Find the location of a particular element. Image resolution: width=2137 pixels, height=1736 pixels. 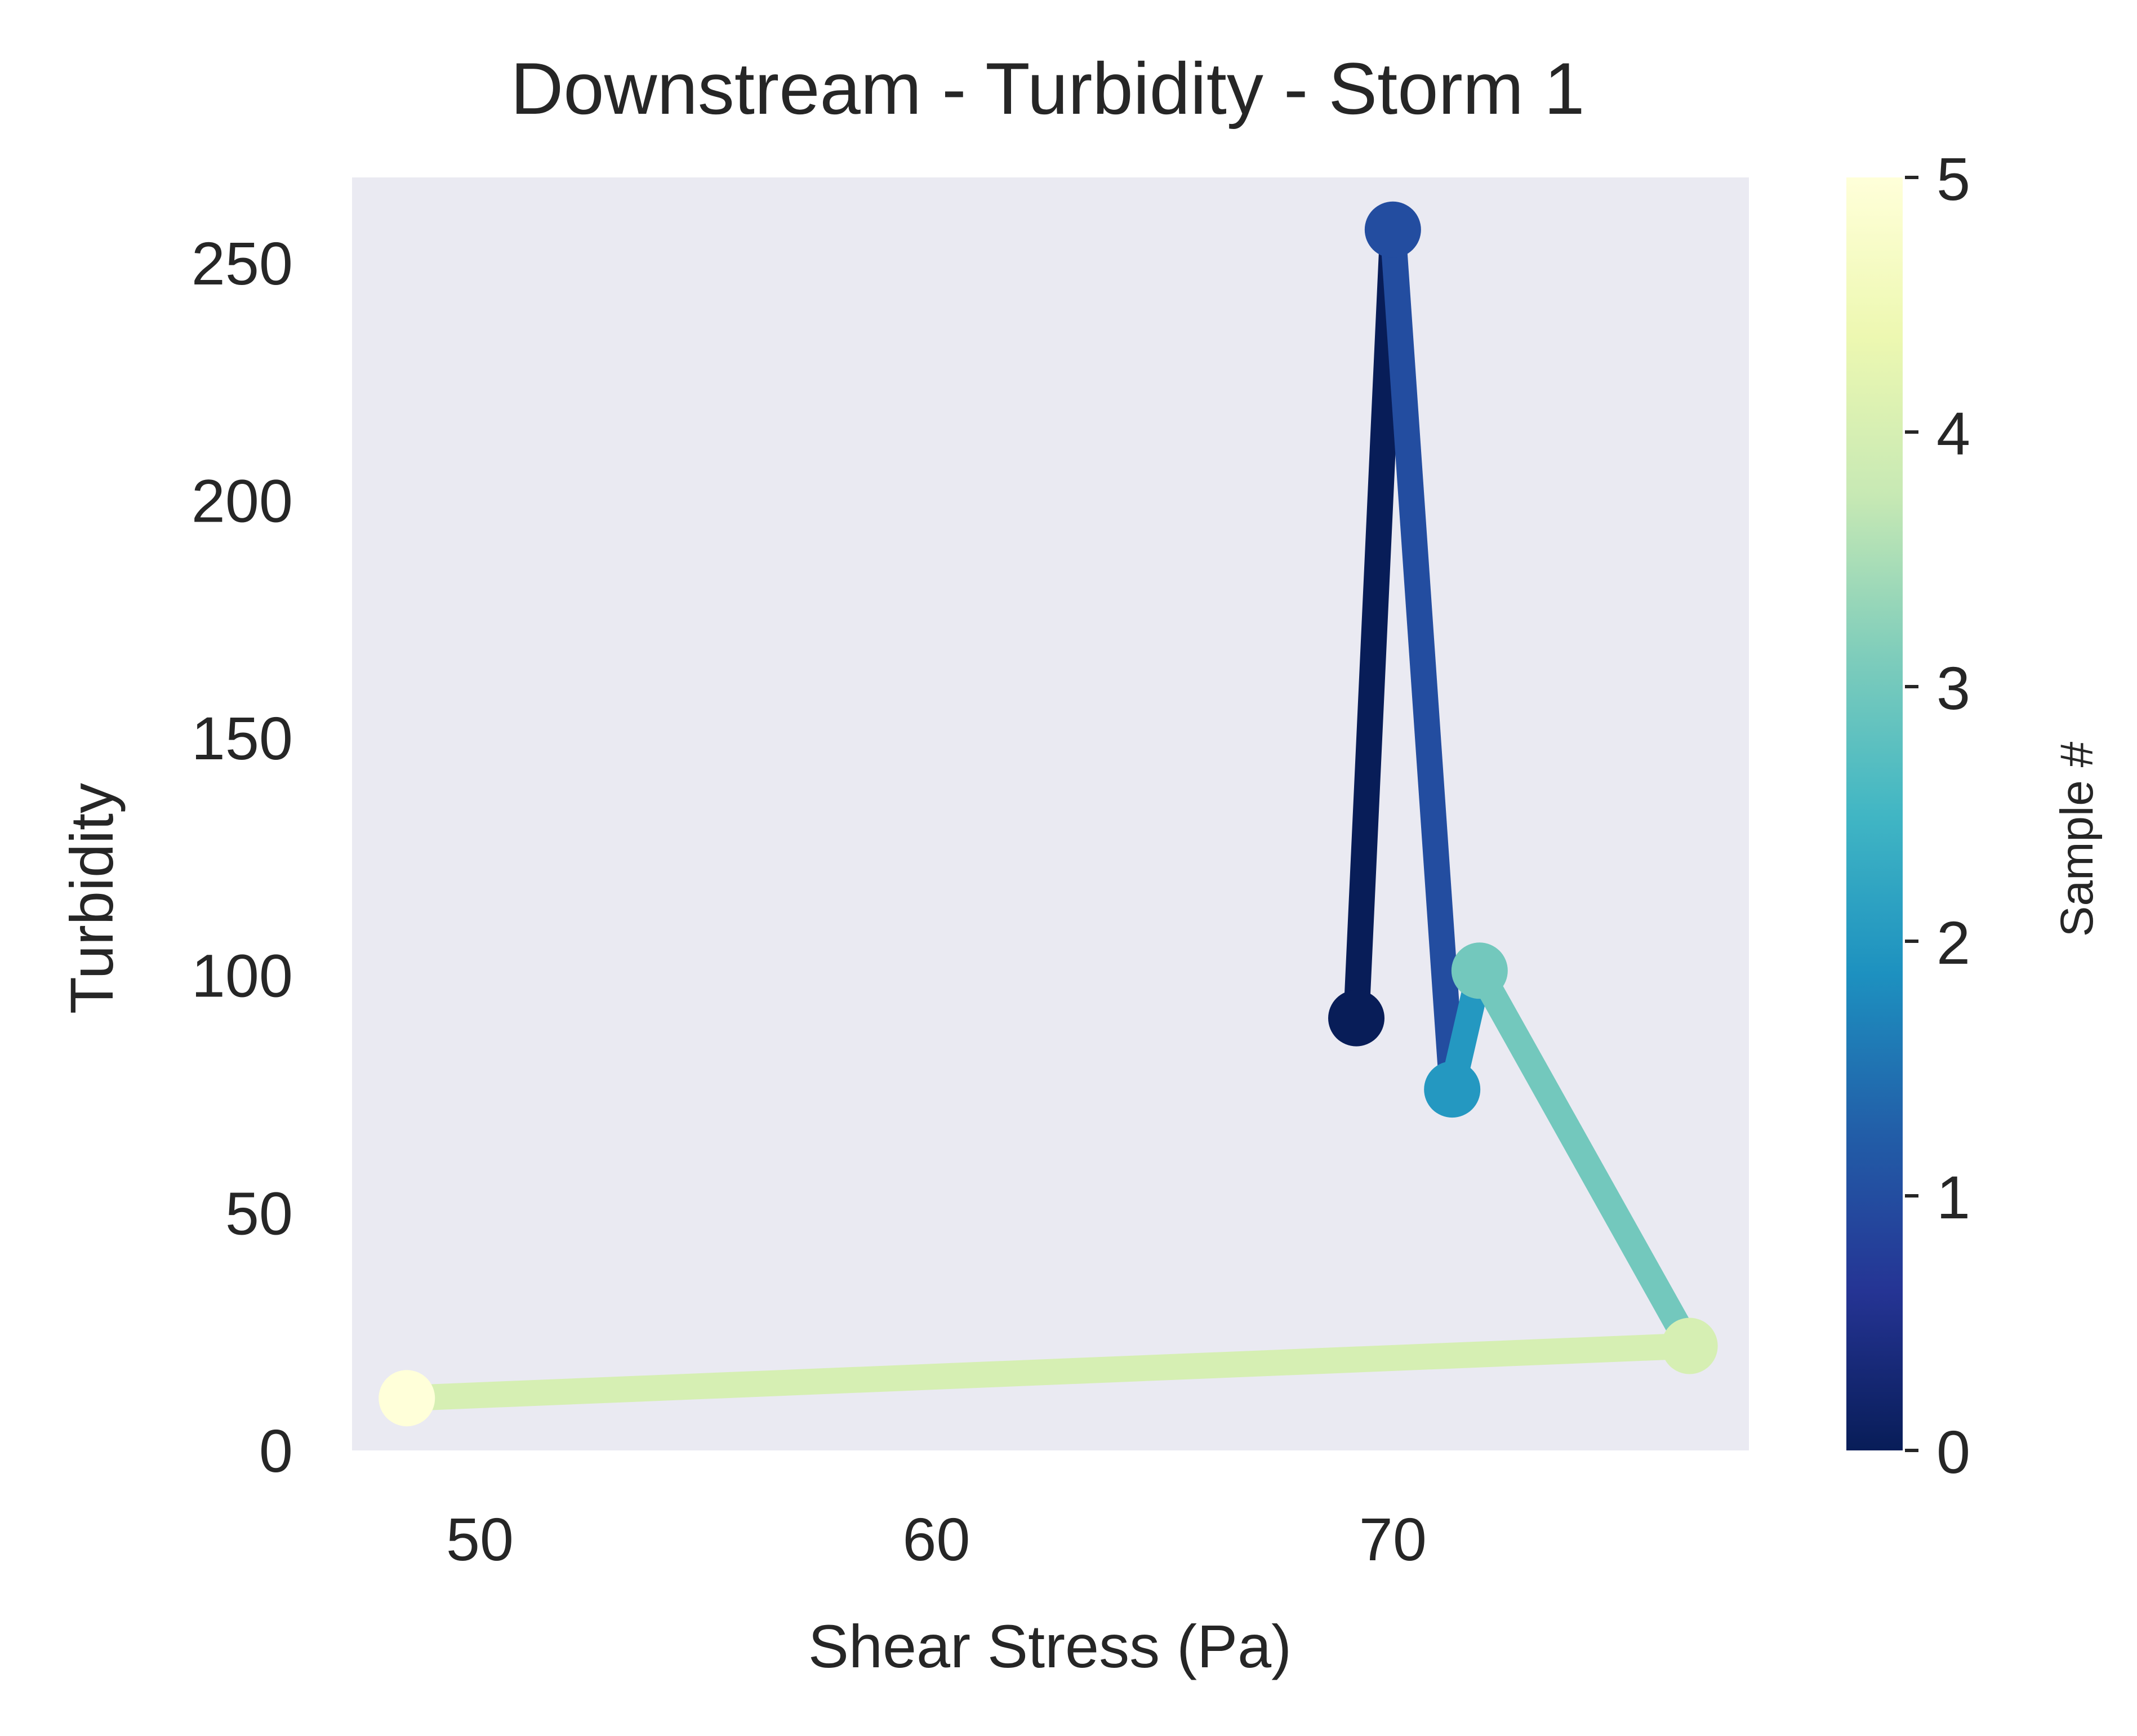

y-tick-label: 150 is located at coordinates (242, 738).